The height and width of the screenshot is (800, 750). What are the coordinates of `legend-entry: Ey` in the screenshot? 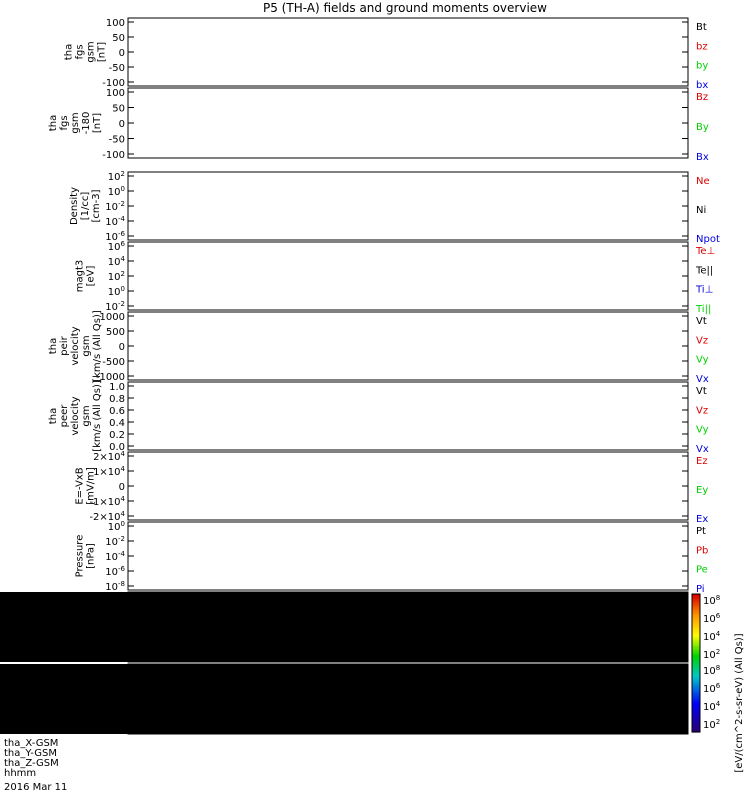 It's located at (702, 490).